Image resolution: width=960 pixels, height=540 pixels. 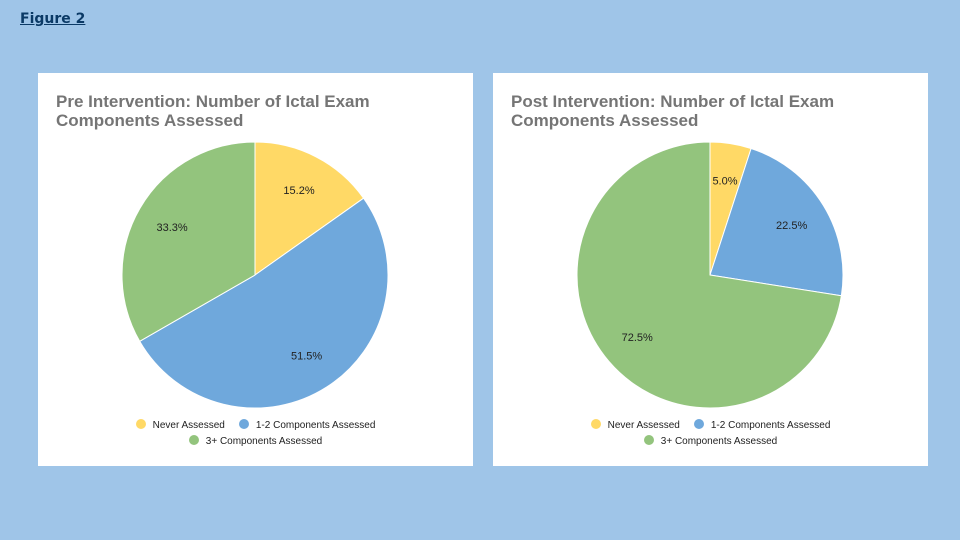 What do you see at coordinates (637, 338) in the screenshot?
I see `slice-data-label: 72.5%` at bounding box center [637, 338].